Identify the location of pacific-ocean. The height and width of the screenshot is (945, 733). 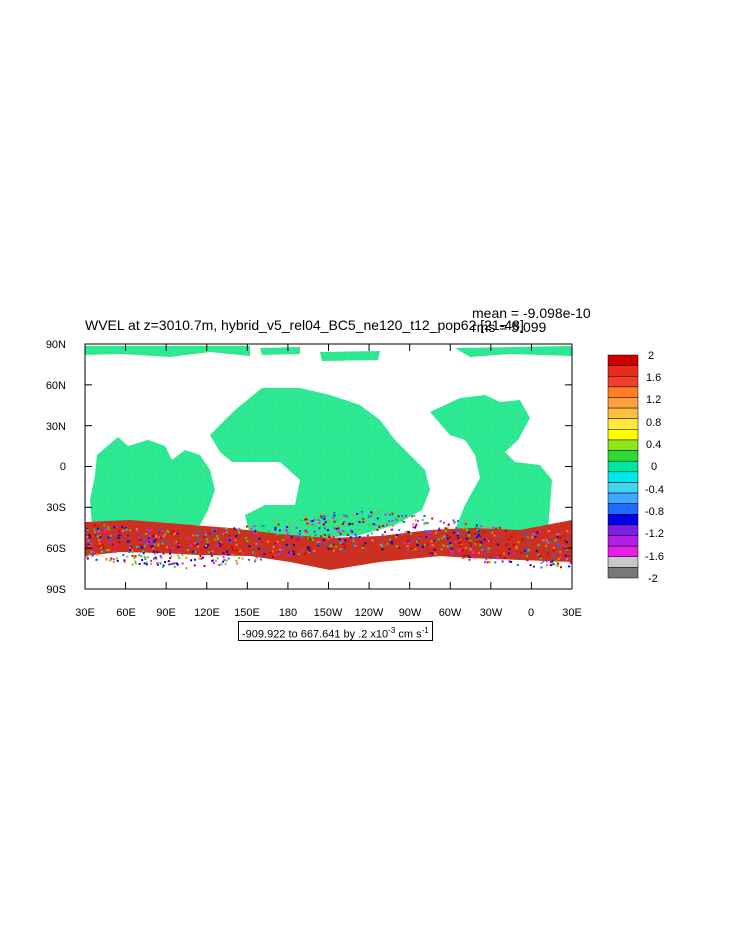
(320, 463).